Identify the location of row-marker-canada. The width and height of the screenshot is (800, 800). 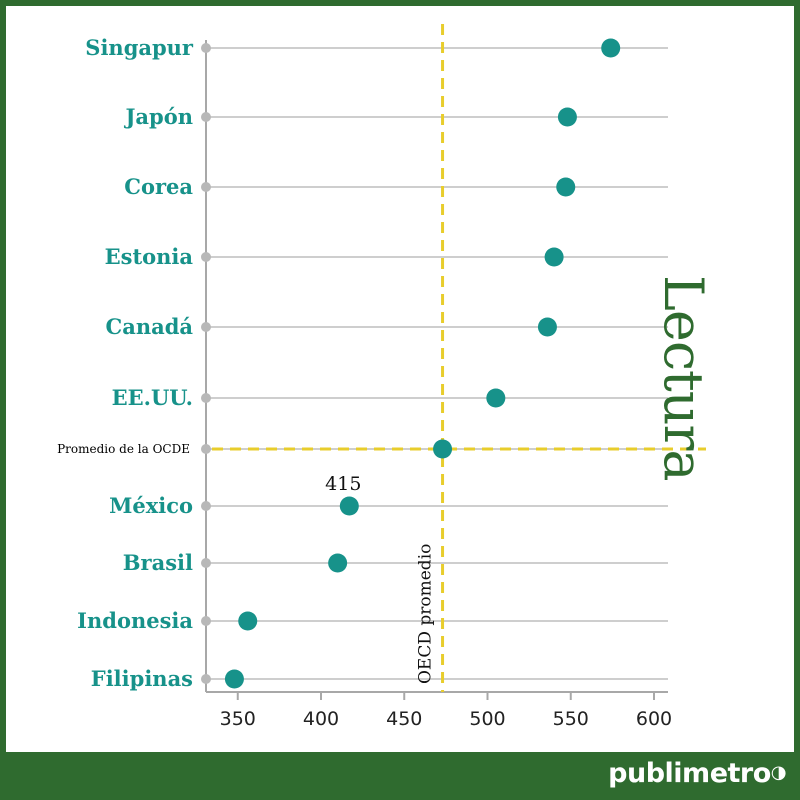
(206, 327).